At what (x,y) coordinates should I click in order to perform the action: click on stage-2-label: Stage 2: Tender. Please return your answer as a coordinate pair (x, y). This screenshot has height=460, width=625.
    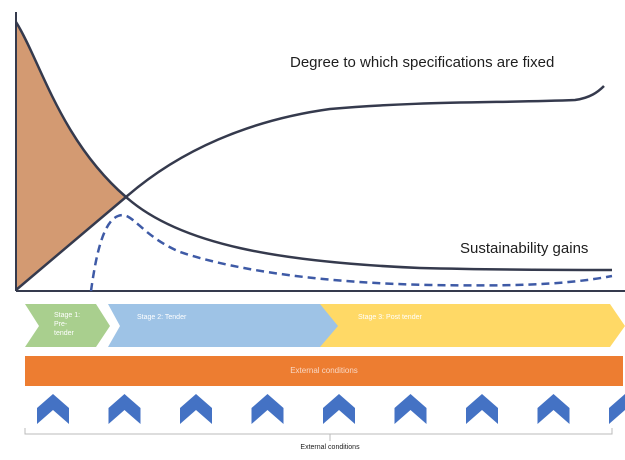
    Looking at the image, I should click on (162, 317).